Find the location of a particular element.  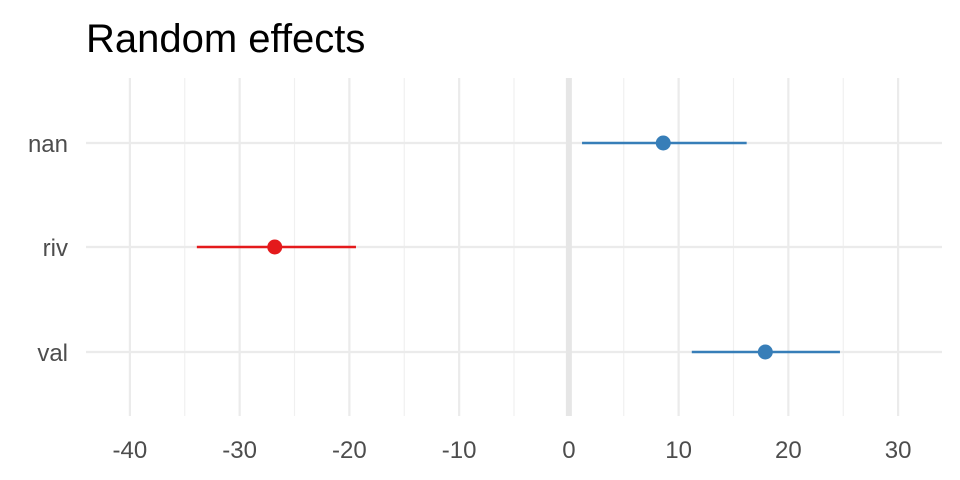

chart-title: Random effects is located at coordinates (225, 39).